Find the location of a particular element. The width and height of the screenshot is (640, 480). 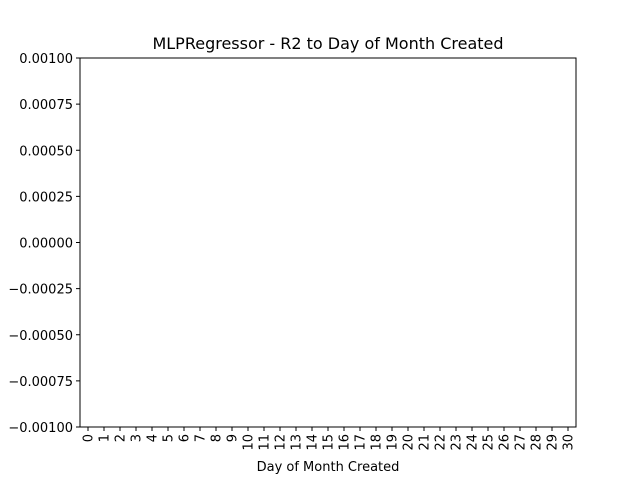

x-tick-label: 20 is located at coordinates (409, 442).